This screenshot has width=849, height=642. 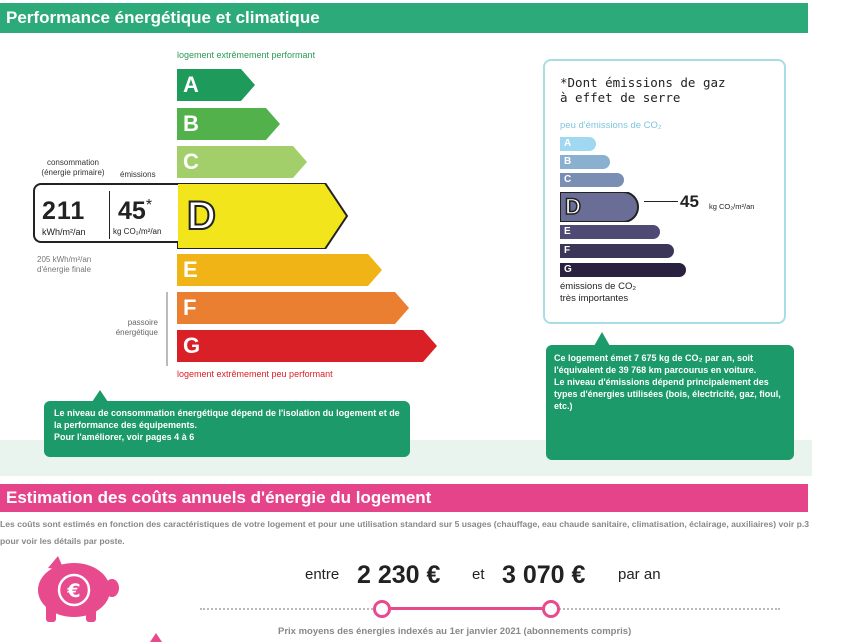 I want to click on energy-class-letter: A, so click(x=191, y=84).